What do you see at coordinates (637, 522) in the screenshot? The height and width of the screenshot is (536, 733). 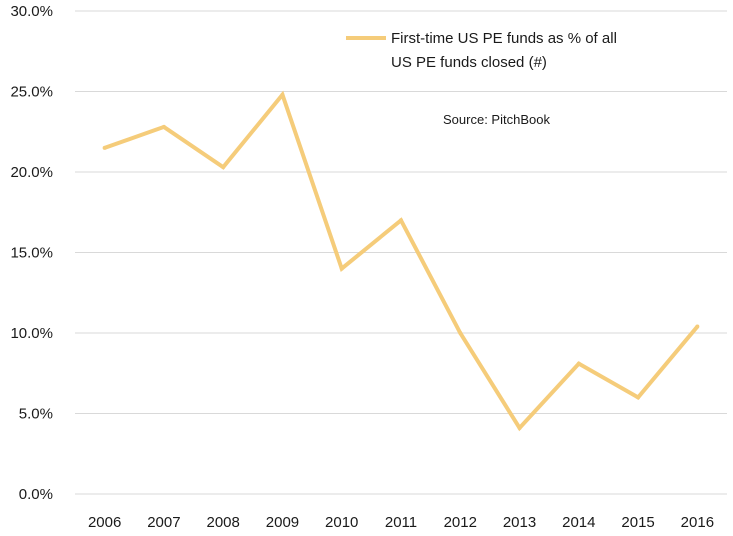 I see `x-tick-label: 2015` at bounding box center [637, 522].